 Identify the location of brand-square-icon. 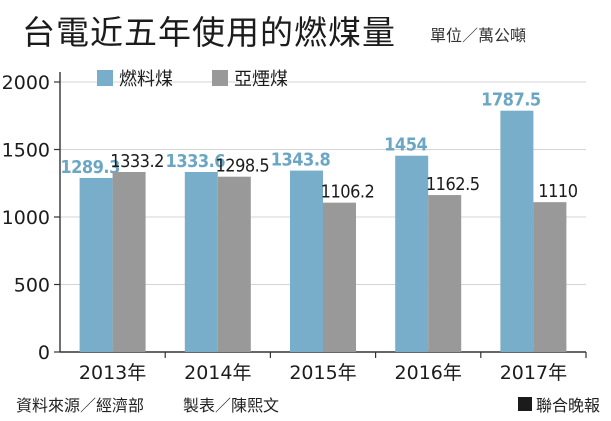
(525, 404).